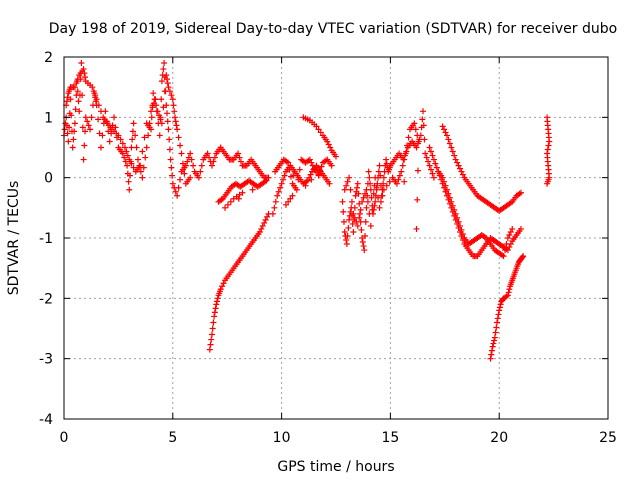 The width and height of the screenshot is (640, 480). I want to click on x-axis-label: GPS time / hours, so click(335, 467).